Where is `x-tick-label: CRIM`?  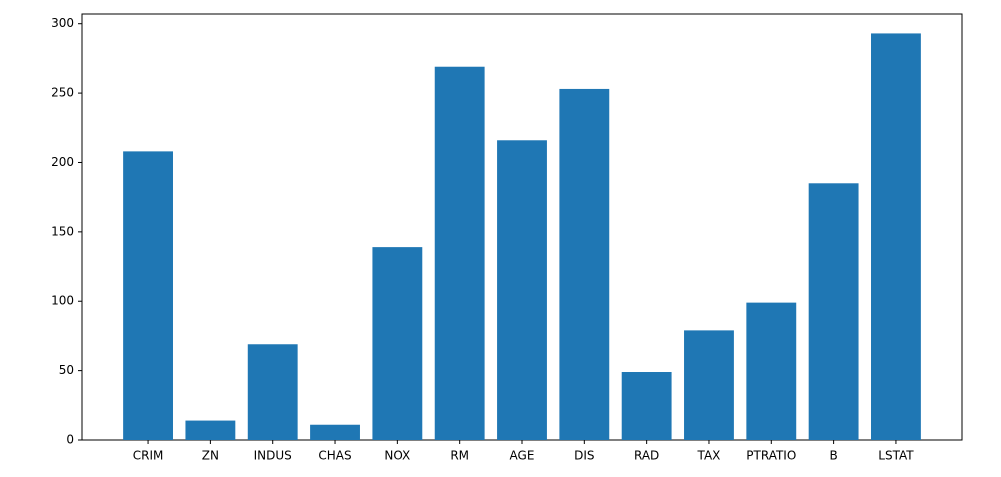
x-tick-label: CRIM is located at coordinates (148, 456).